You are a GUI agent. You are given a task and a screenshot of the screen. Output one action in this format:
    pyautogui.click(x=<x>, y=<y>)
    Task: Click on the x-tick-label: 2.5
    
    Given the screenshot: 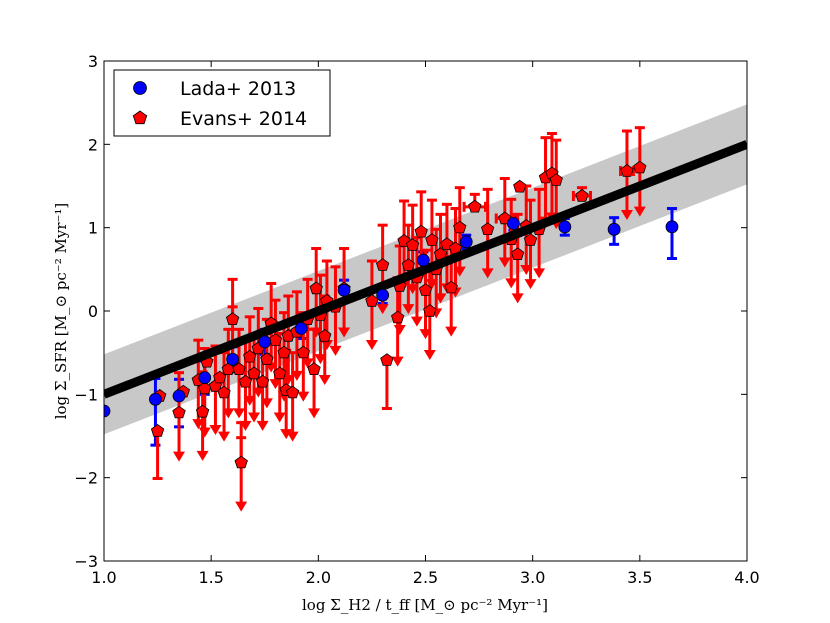 What is the action you would take?
    pyautogui.click(x=425, y=577)
    